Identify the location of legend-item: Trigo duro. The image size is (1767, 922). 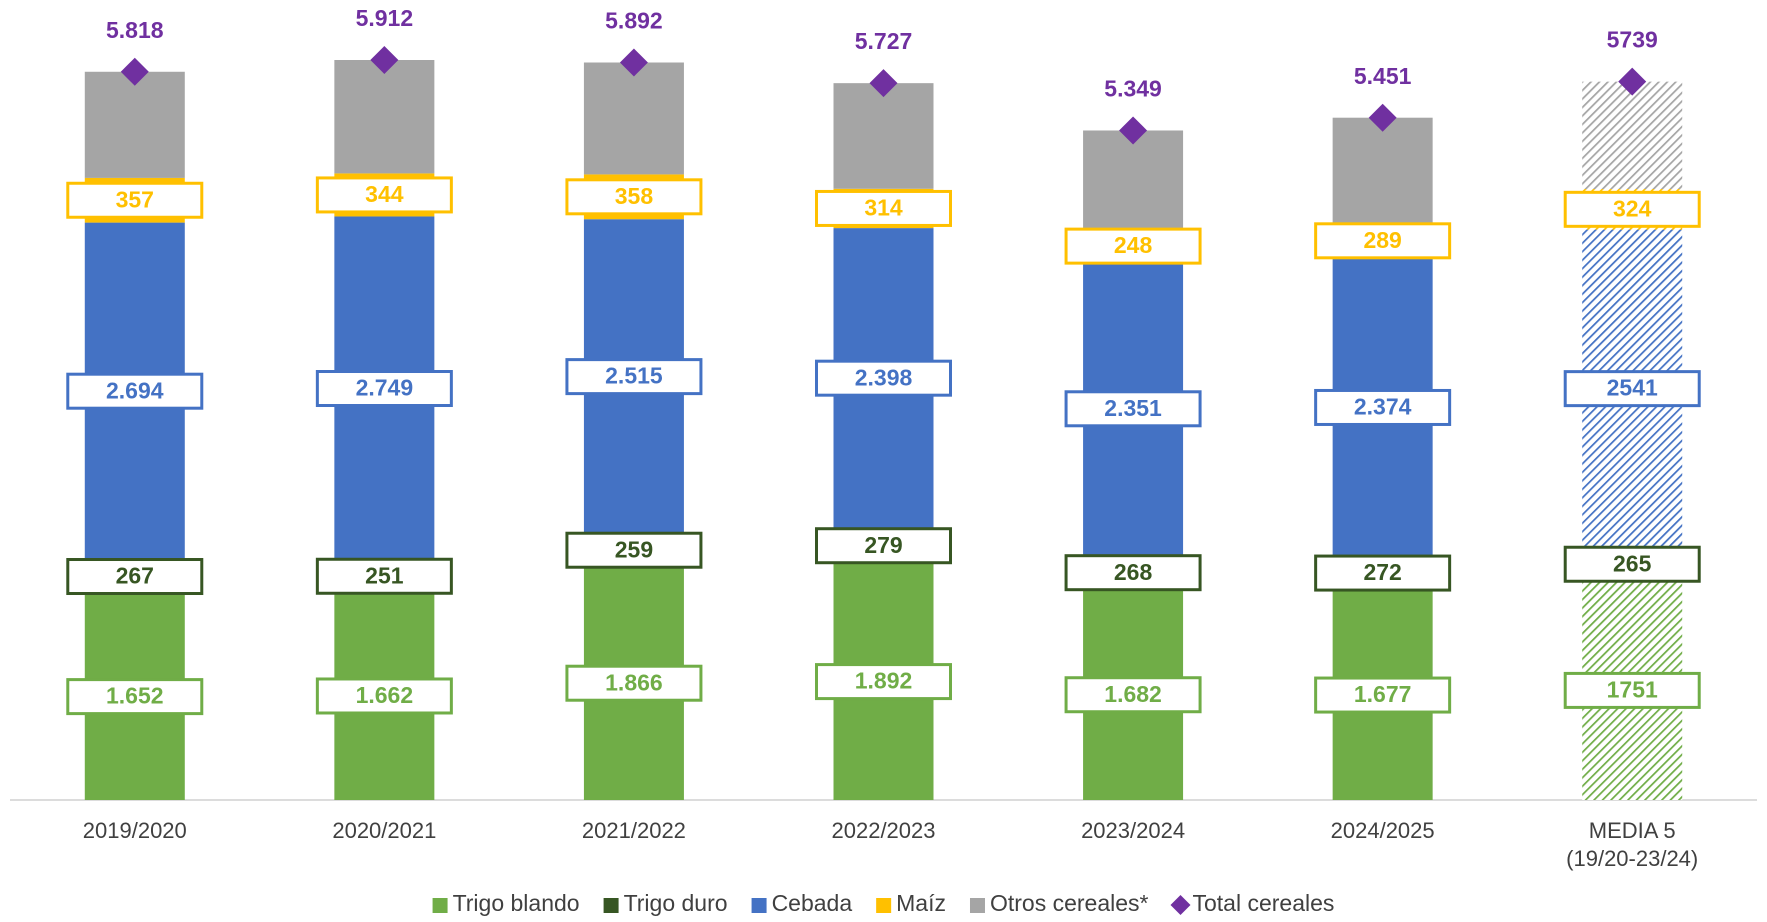
(665, 903).